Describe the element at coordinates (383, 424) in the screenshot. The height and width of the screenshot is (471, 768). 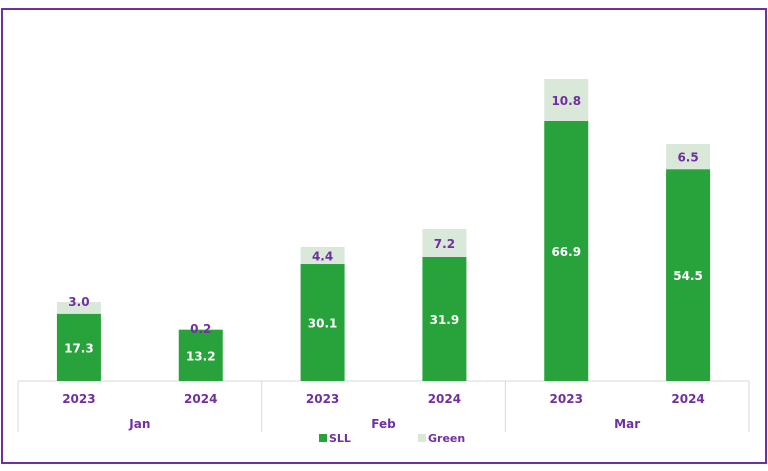
I see `x-group-label: Feb` at that location.